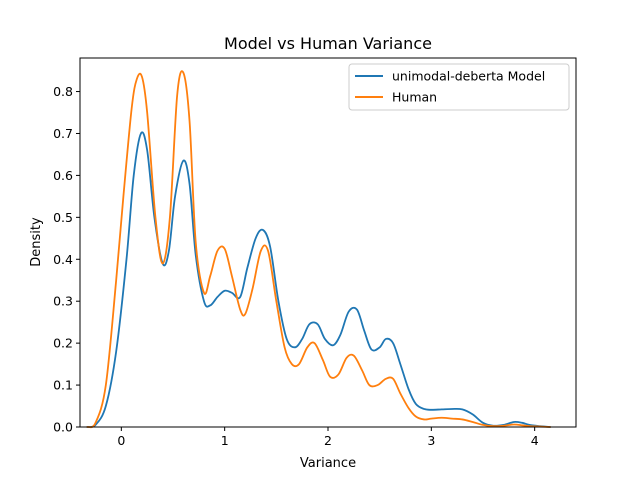 Image resolution: width=640 pixels, height=480 pixels. Describe the element at coordinates (414, 97) in the screenshot. I see `legend-label-human: Human` at that location.